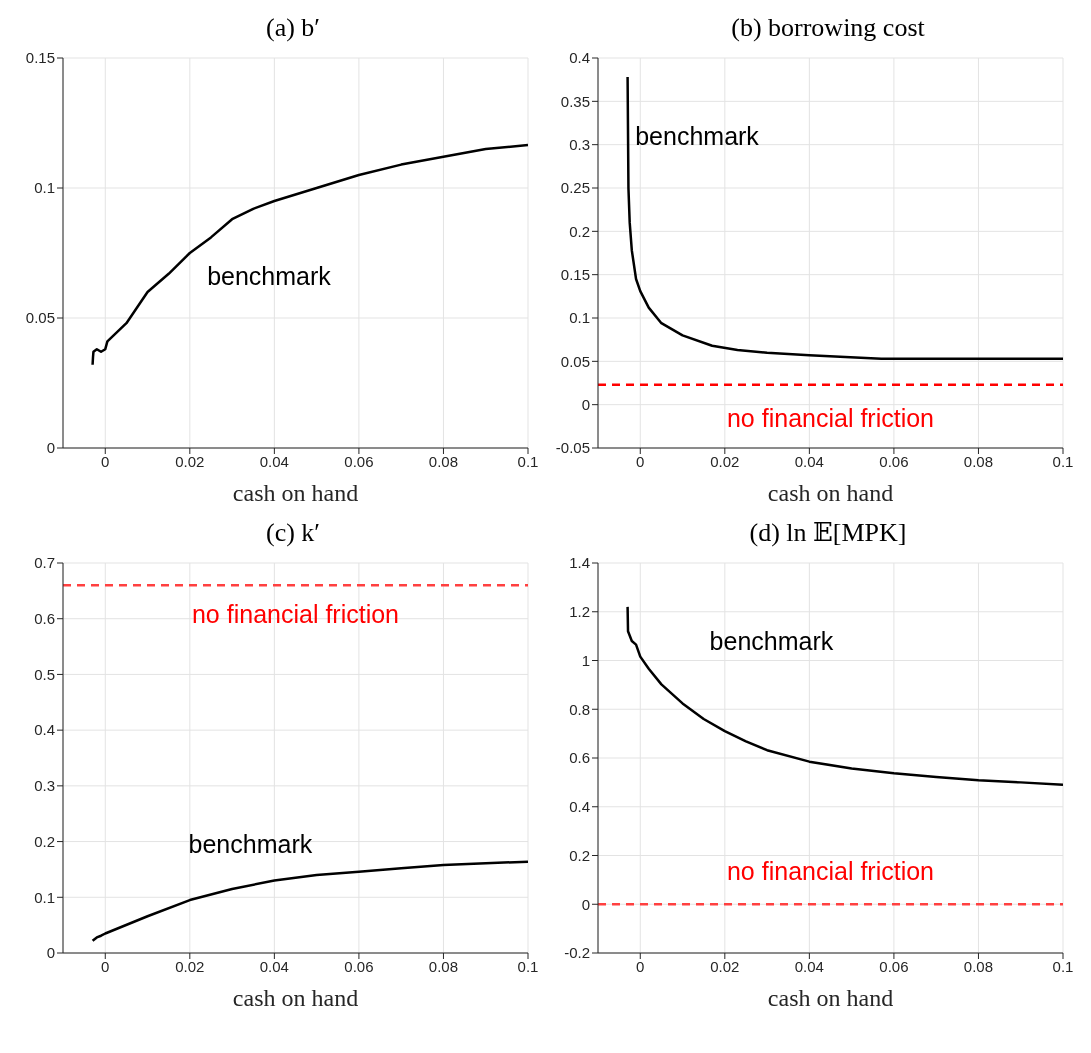 The image size is (1091, 1053). Describe the element at coordinates (579, 612) in the screenshot. I see `y-tick-label: 1.2` at that location.